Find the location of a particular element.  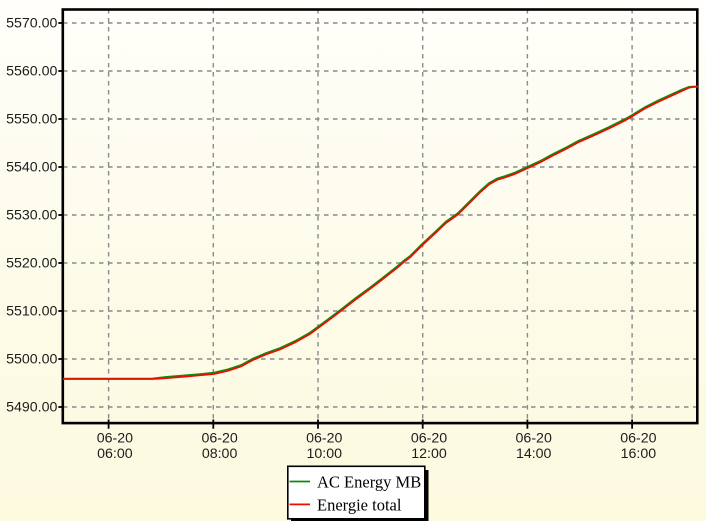

svg-text: Energie total is located at coordinates (359, 505).